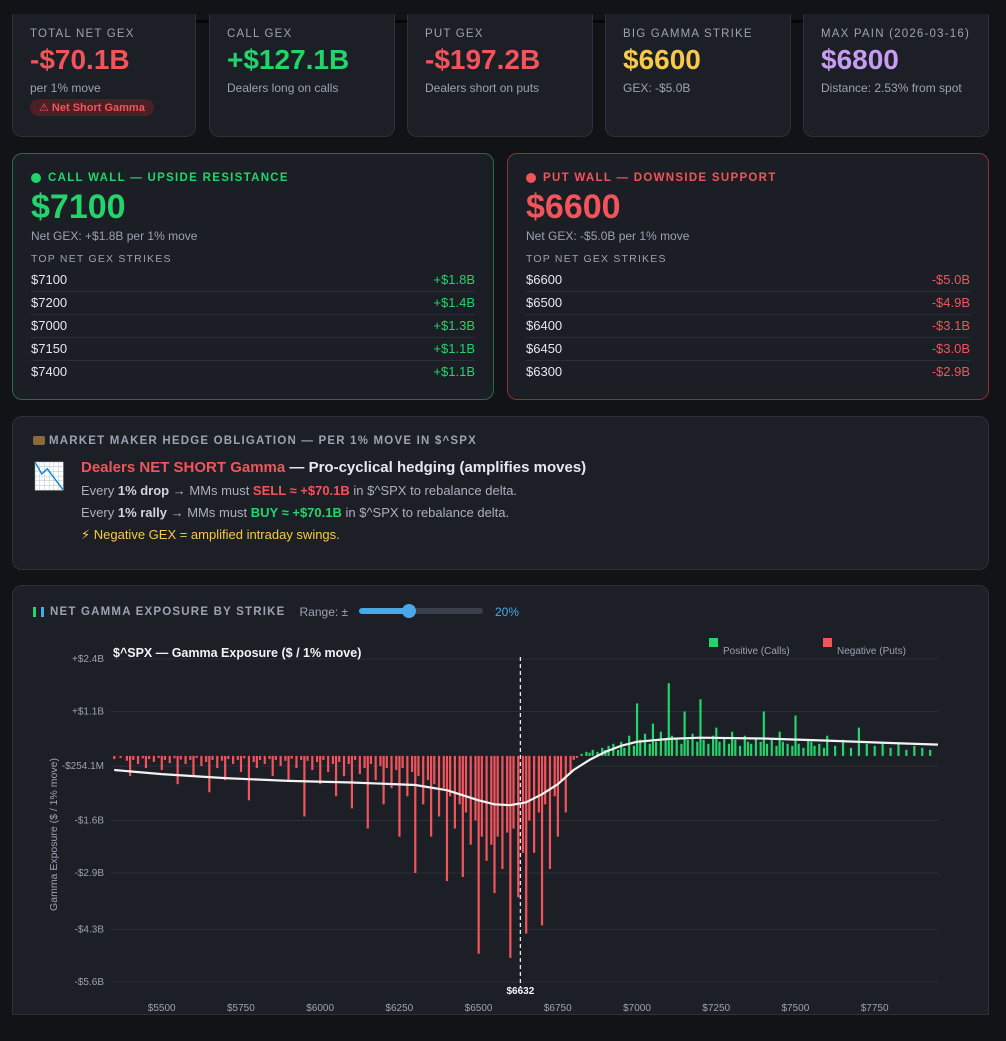  I want to click on strike-price: $6300, so click(544, 371).